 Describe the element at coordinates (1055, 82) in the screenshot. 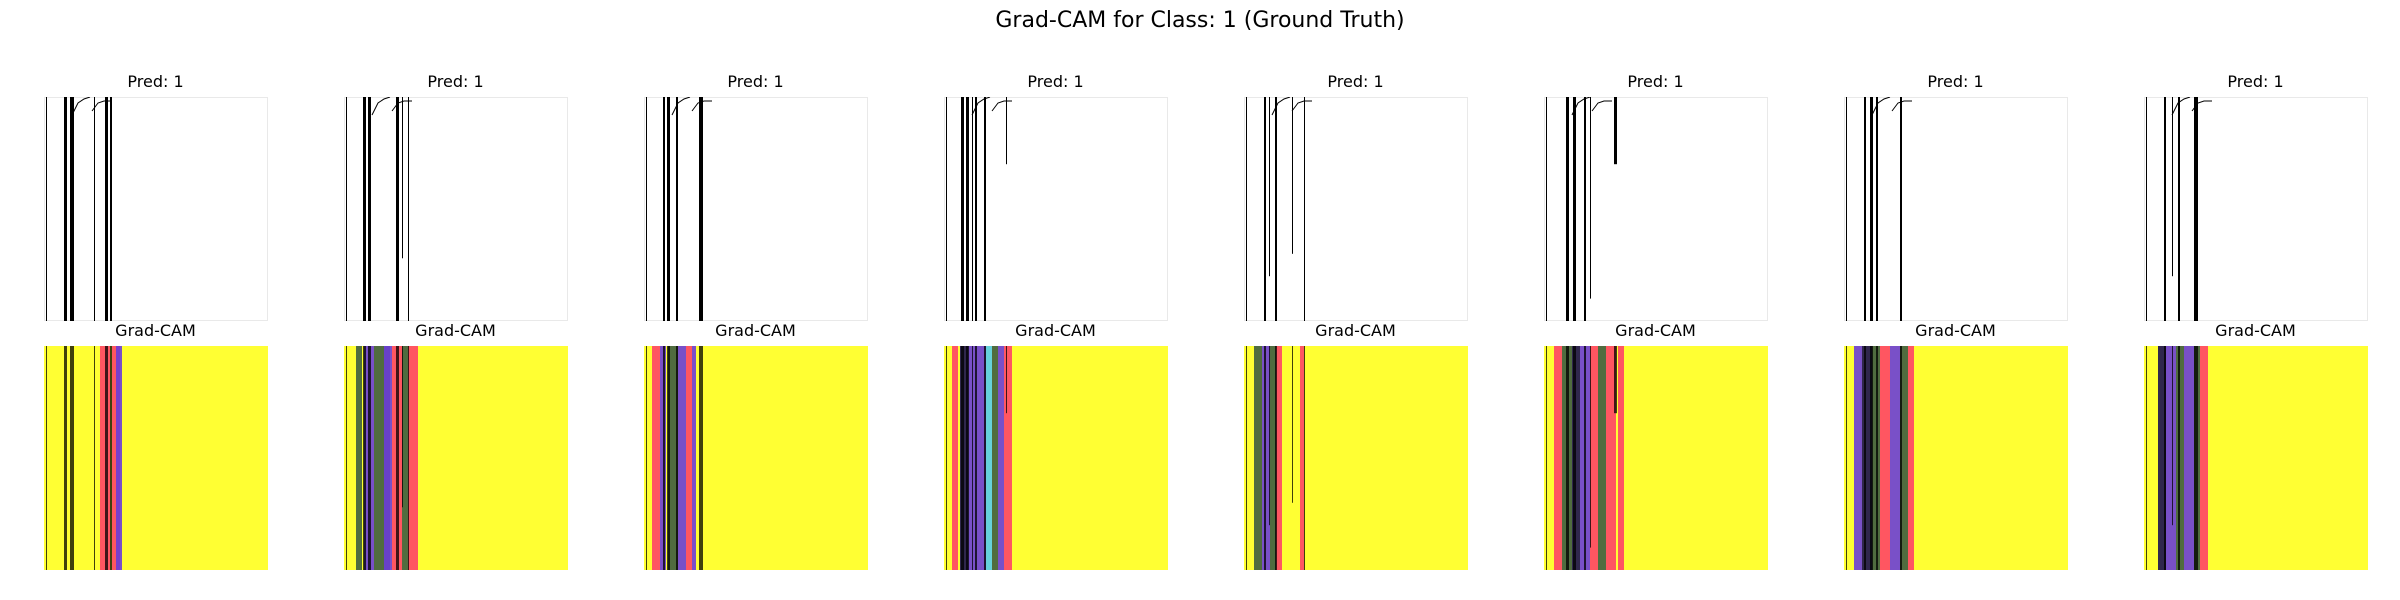

I see `pred-title-4: Pred: 1` at that location.